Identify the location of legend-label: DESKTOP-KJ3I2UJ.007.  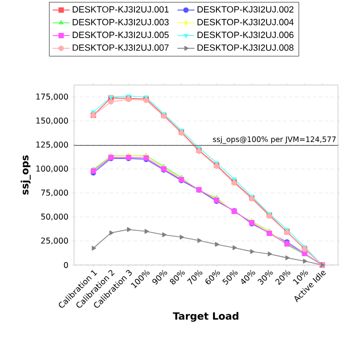
(120, 47).